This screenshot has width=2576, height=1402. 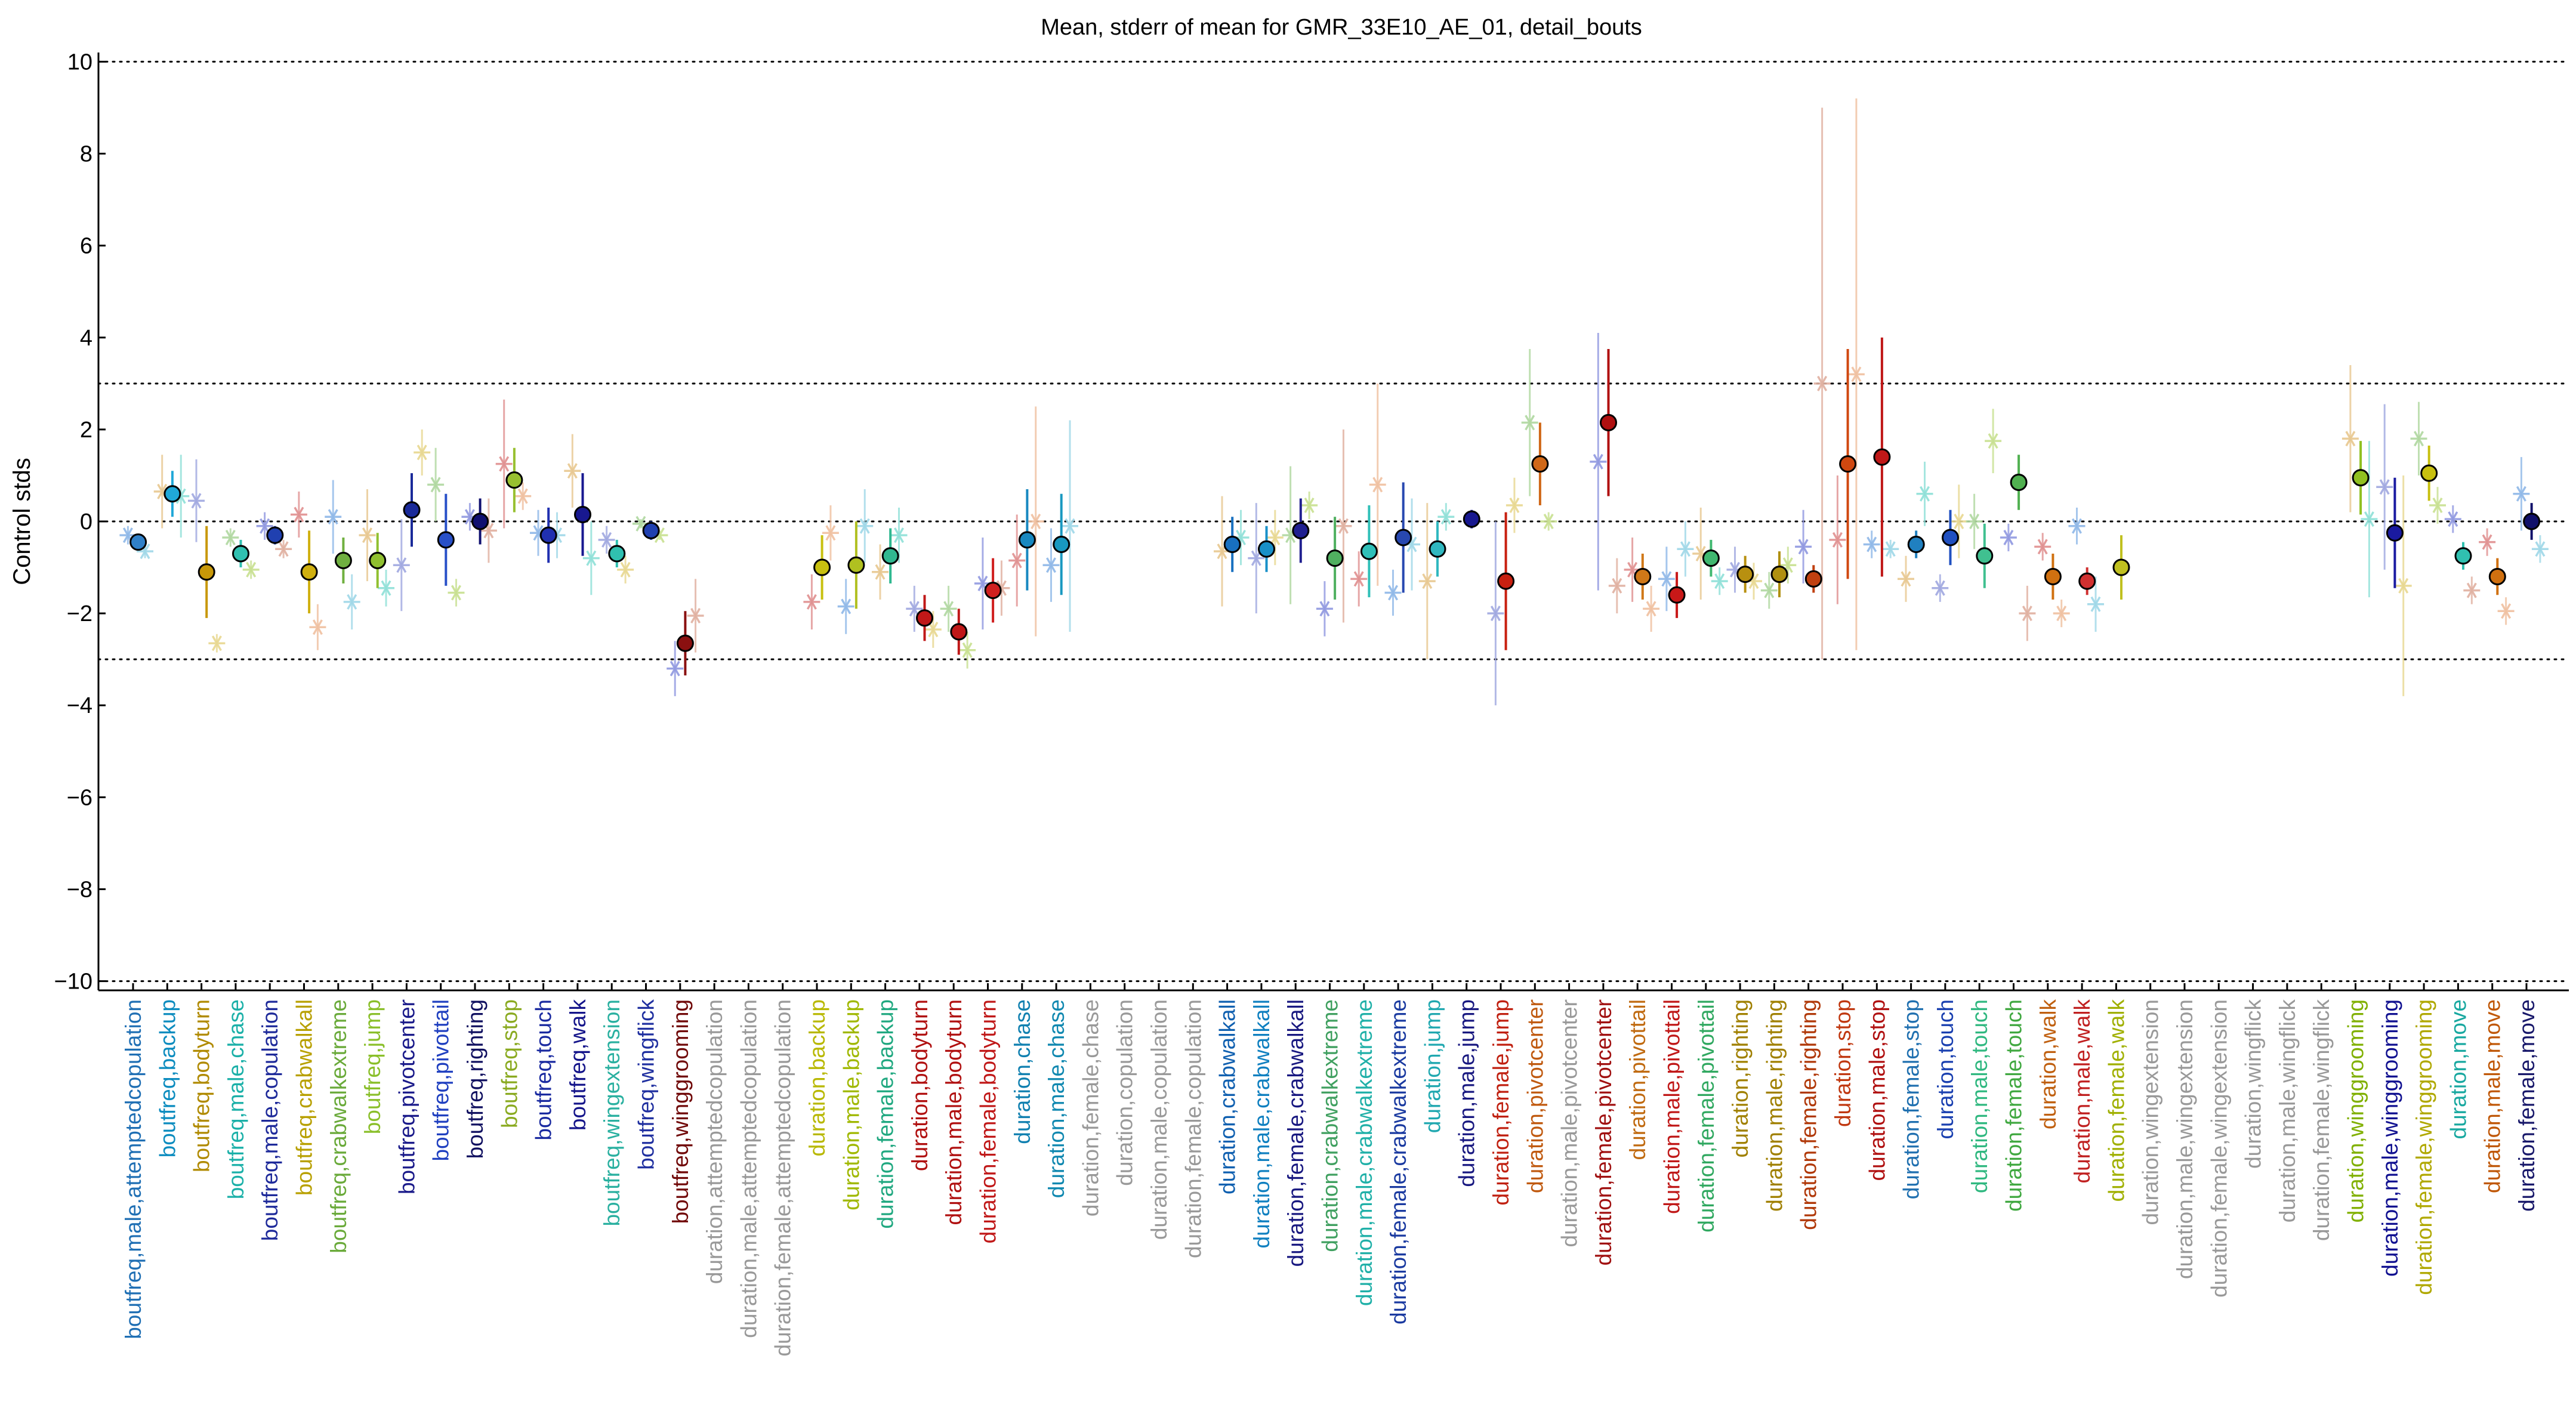 I want to click on x-tick-label: duration,move, so click(x=2458, y=1069).